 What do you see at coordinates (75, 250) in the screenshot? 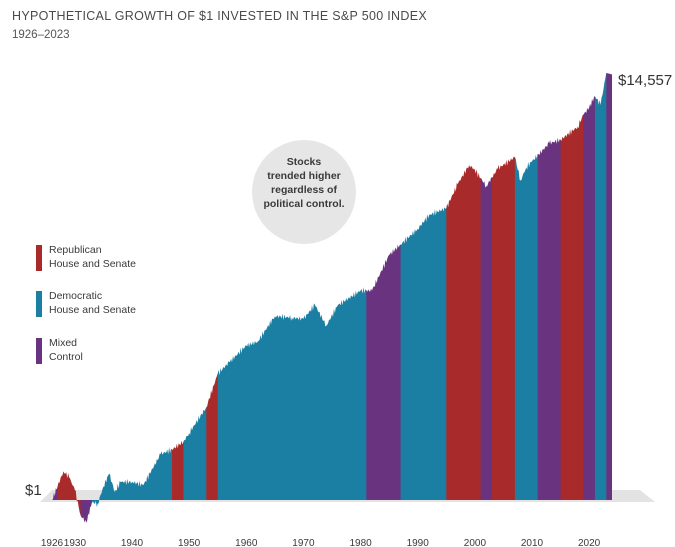
I see `legend-label-republican-1: Republican` at bounding box center [75, 250].